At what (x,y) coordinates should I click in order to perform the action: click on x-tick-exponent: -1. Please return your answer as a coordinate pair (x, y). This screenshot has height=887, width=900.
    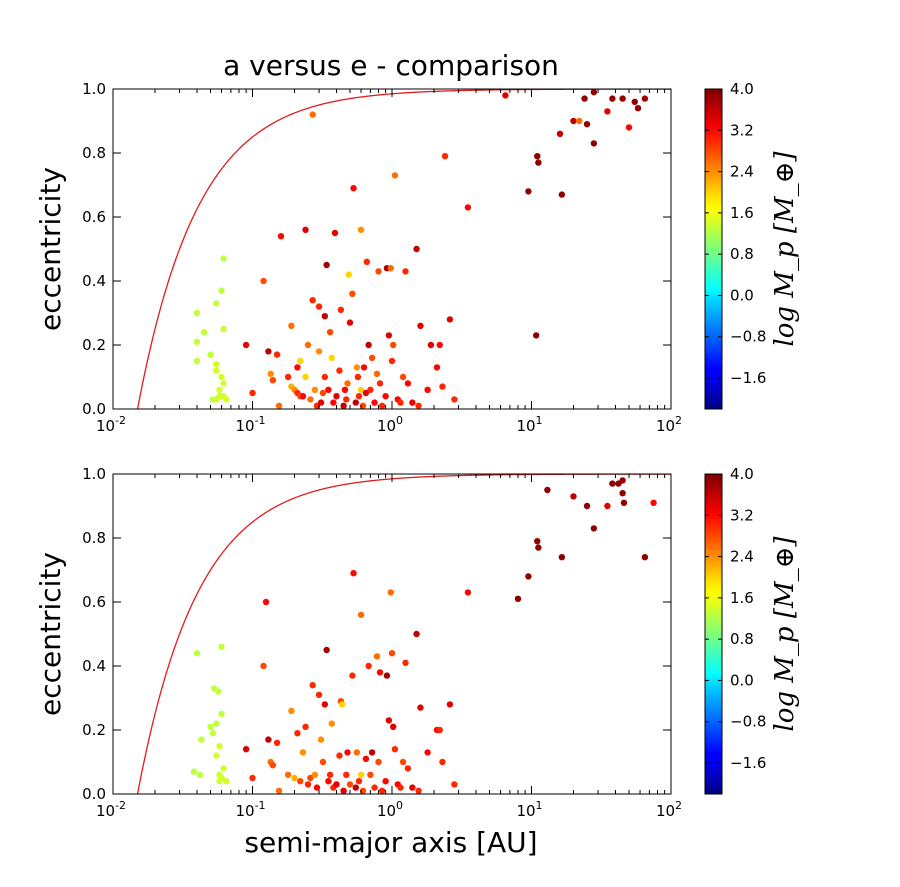
    Looking at the image, I should click on (260, 420).